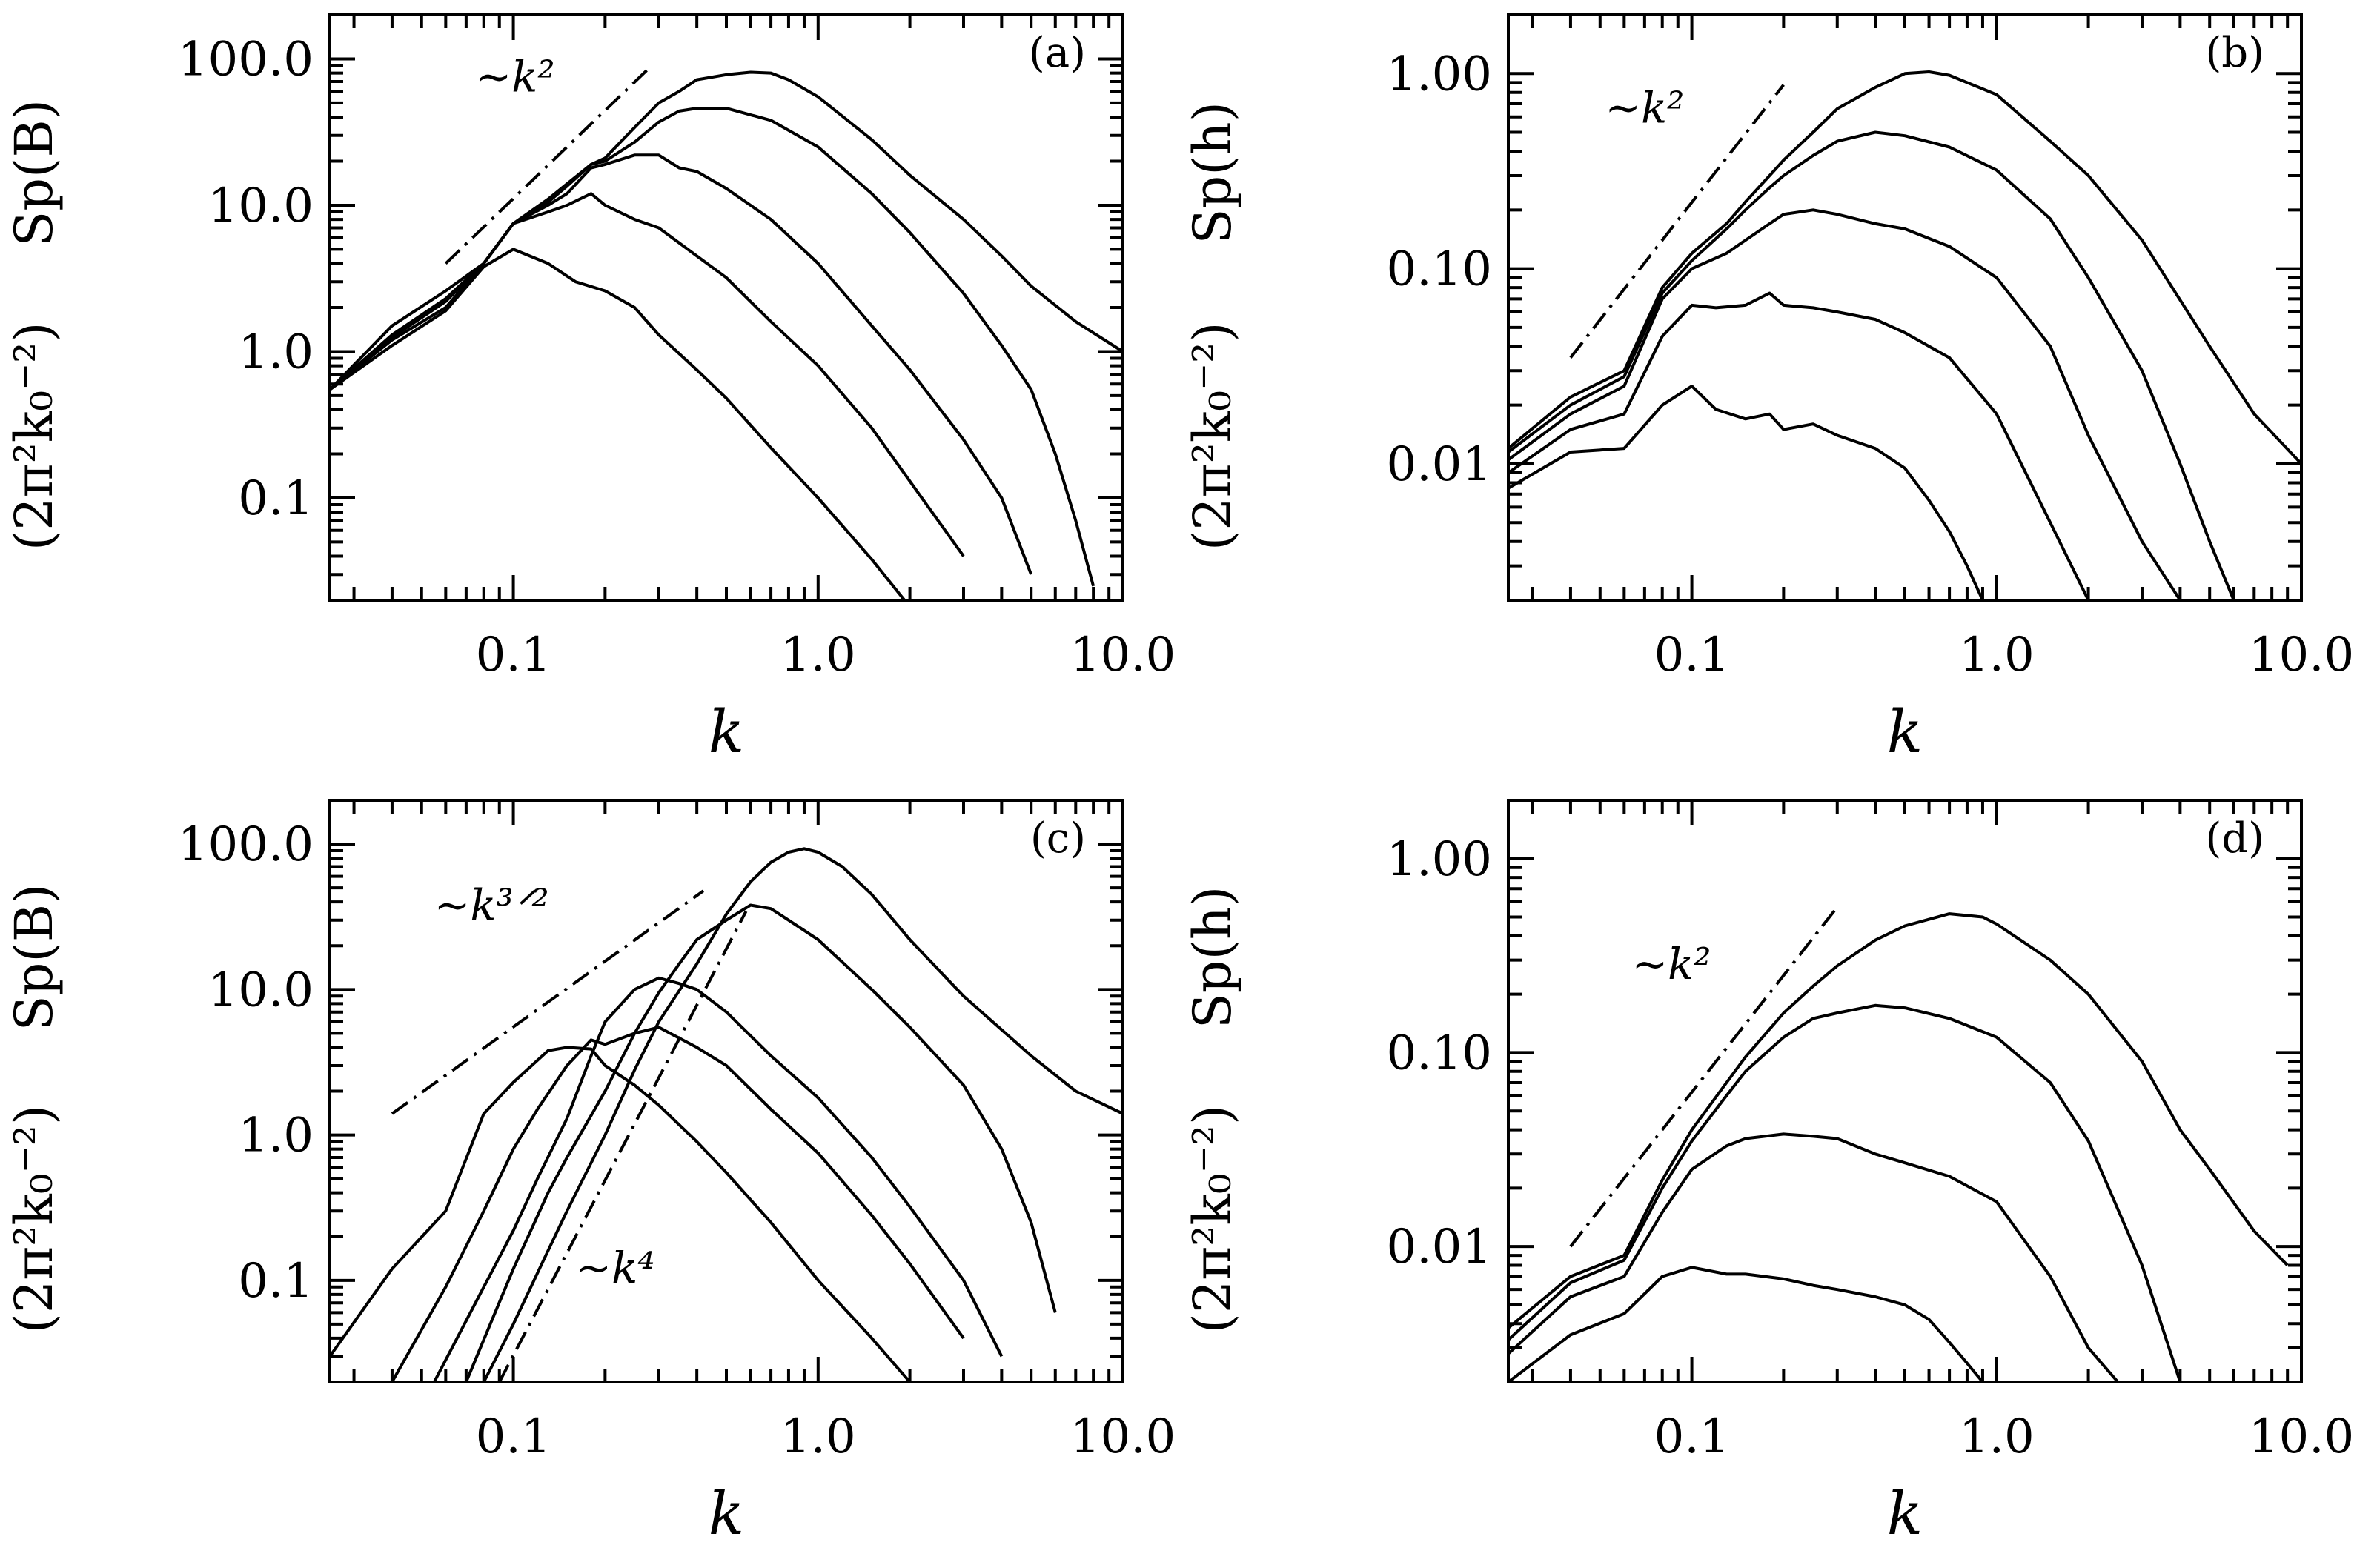  What do you see at coordinates (2234, 53) in the screenshot?
I see `panel-tag: (b)` at bounding box center [2234, 53].